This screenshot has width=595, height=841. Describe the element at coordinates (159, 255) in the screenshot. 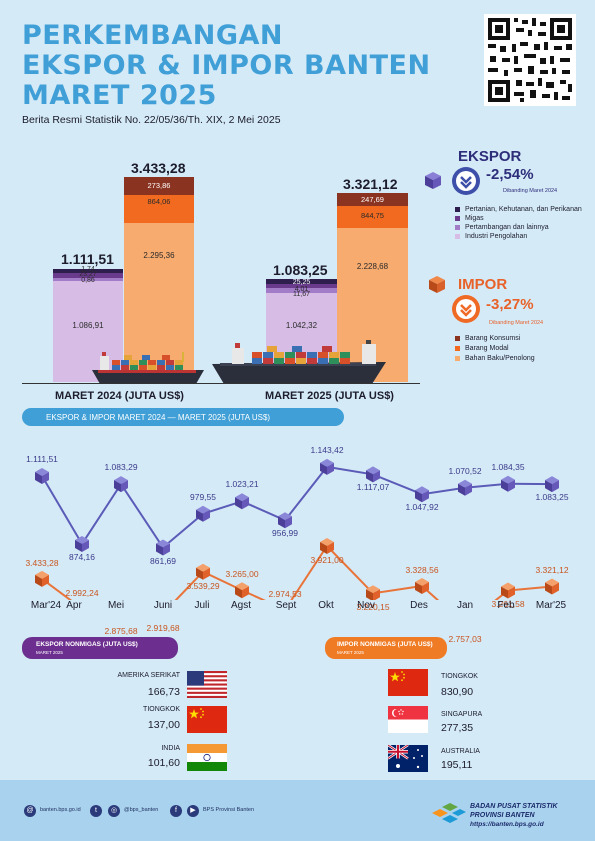

I see `impor-seg-2024-3: 2.295,36` at that location.